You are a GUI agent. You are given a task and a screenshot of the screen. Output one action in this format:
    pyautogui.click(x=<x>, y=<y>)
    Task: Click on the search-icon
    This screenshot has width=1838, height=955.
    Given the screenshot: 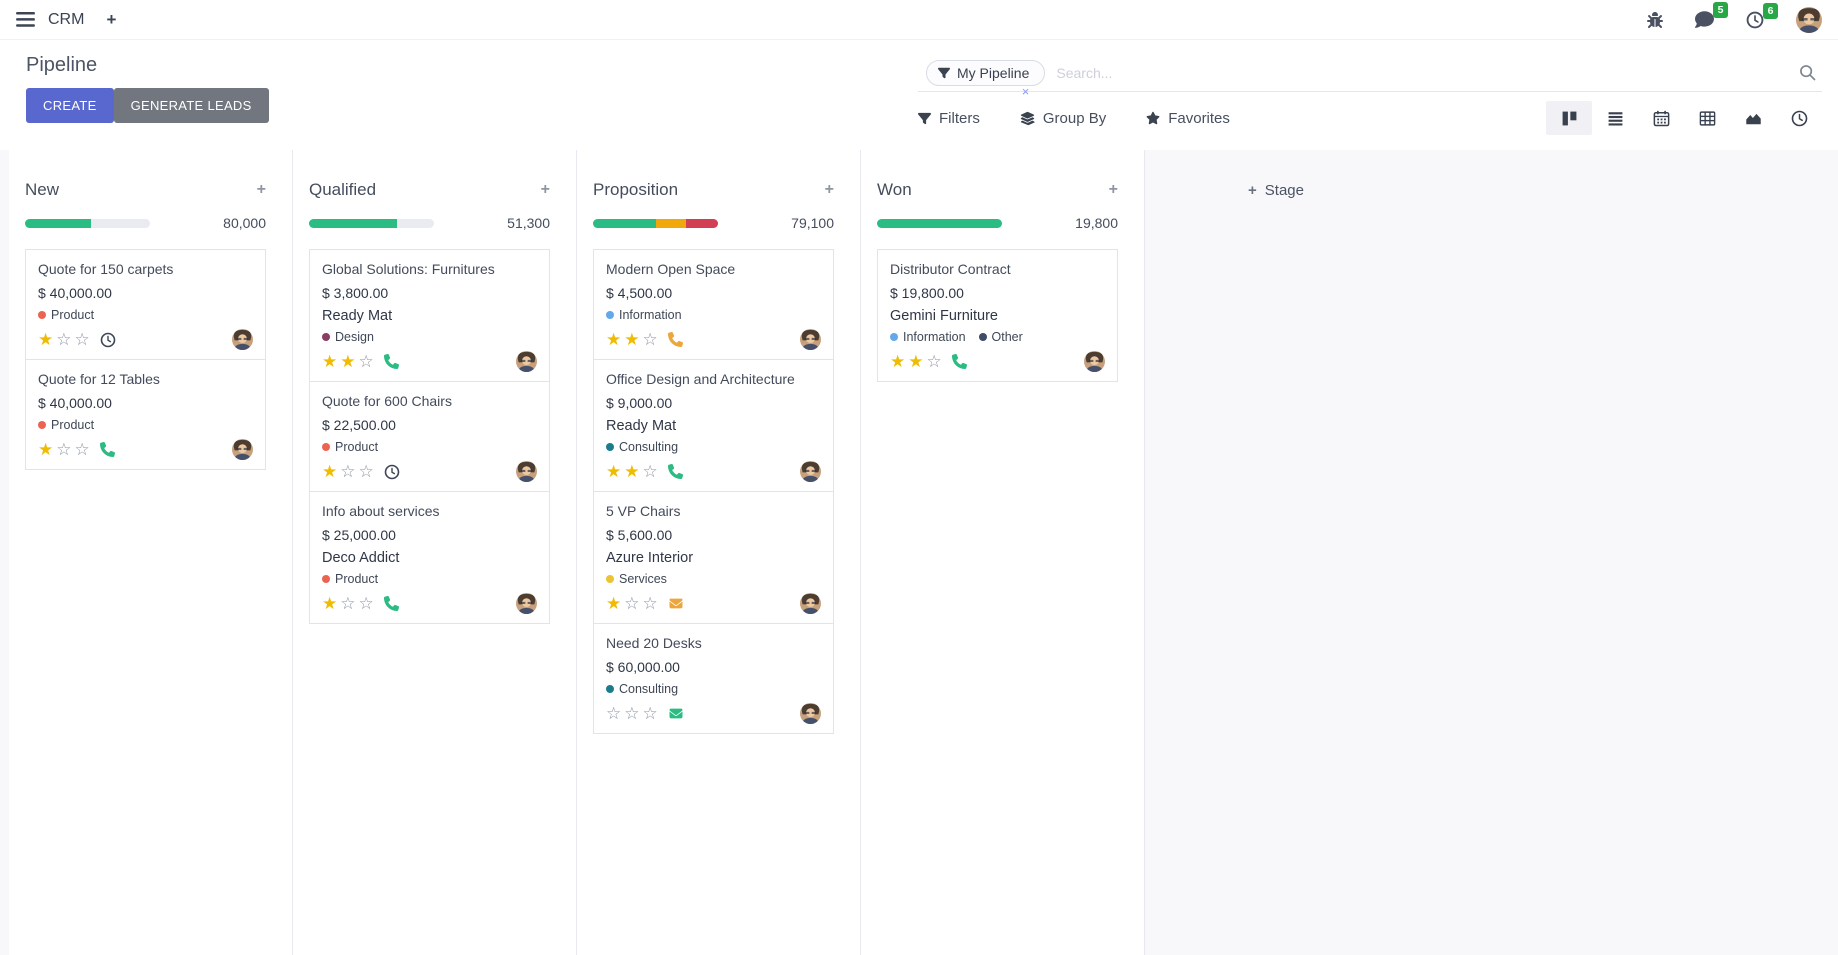 What is the action you would take?
    pyautogui.click(x=1807, y=72)
    